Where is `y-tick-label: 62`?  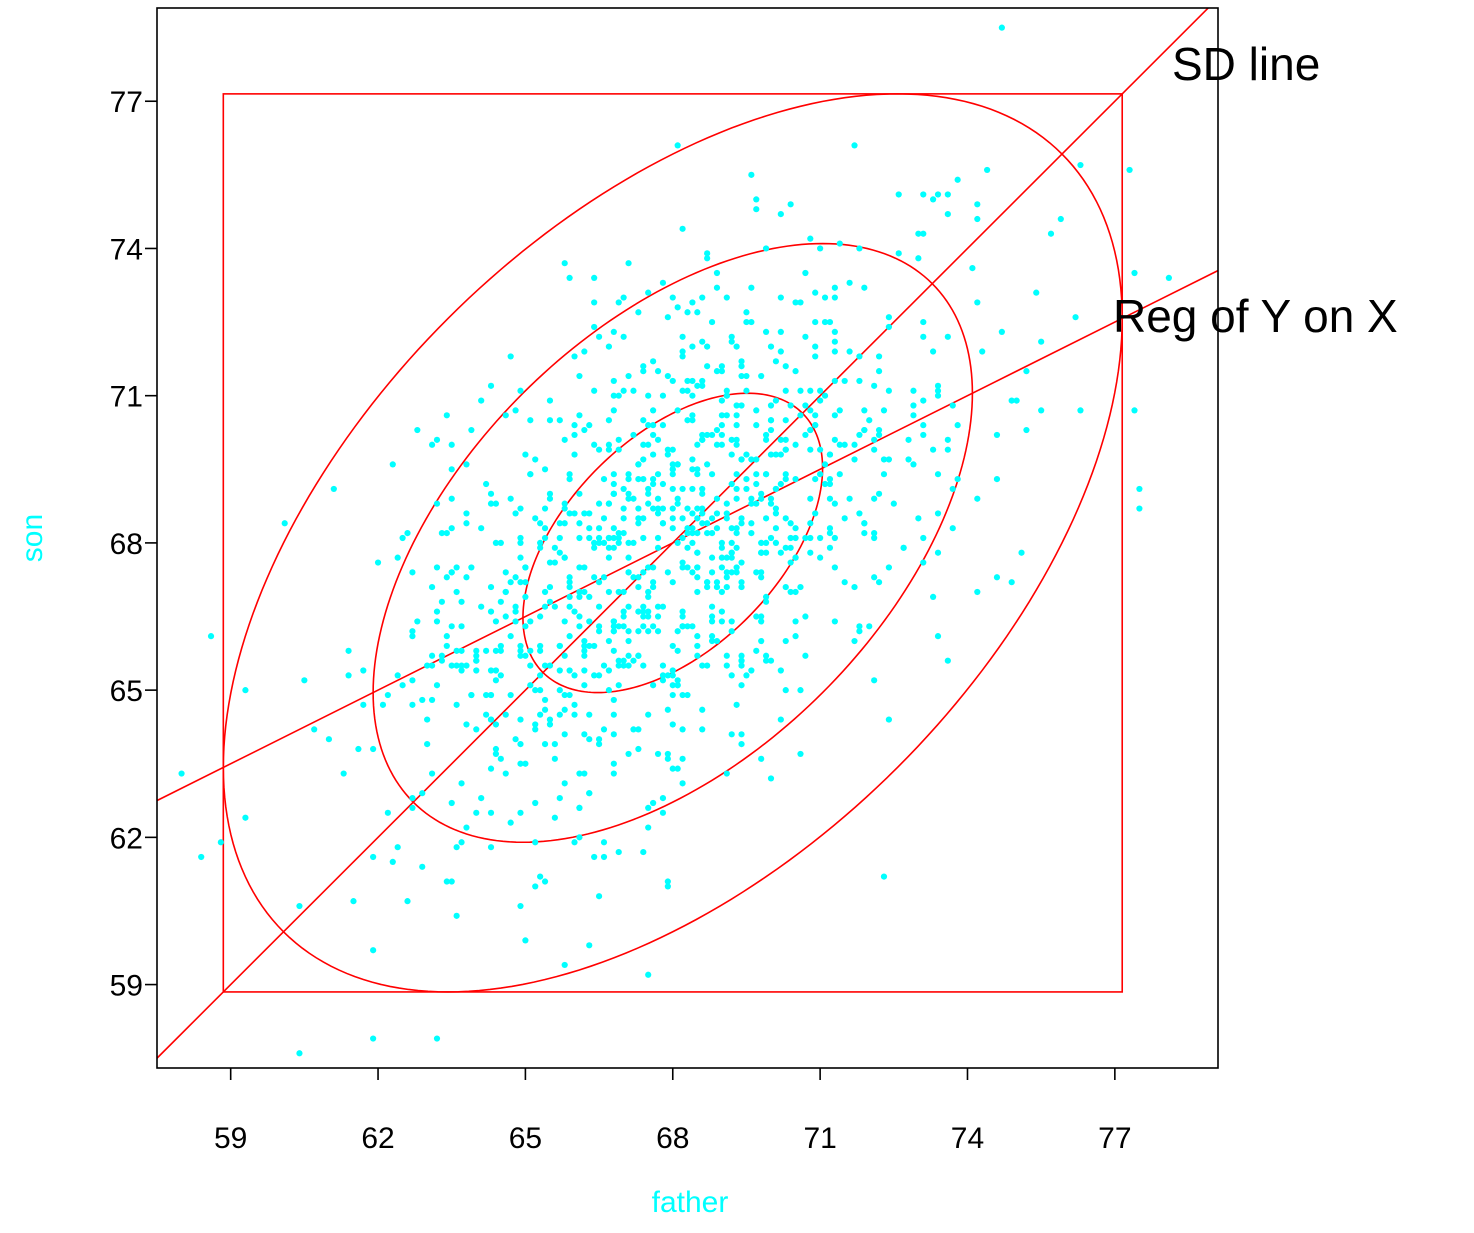
y-tick-label: 62 is located at coordinates (126, 838).